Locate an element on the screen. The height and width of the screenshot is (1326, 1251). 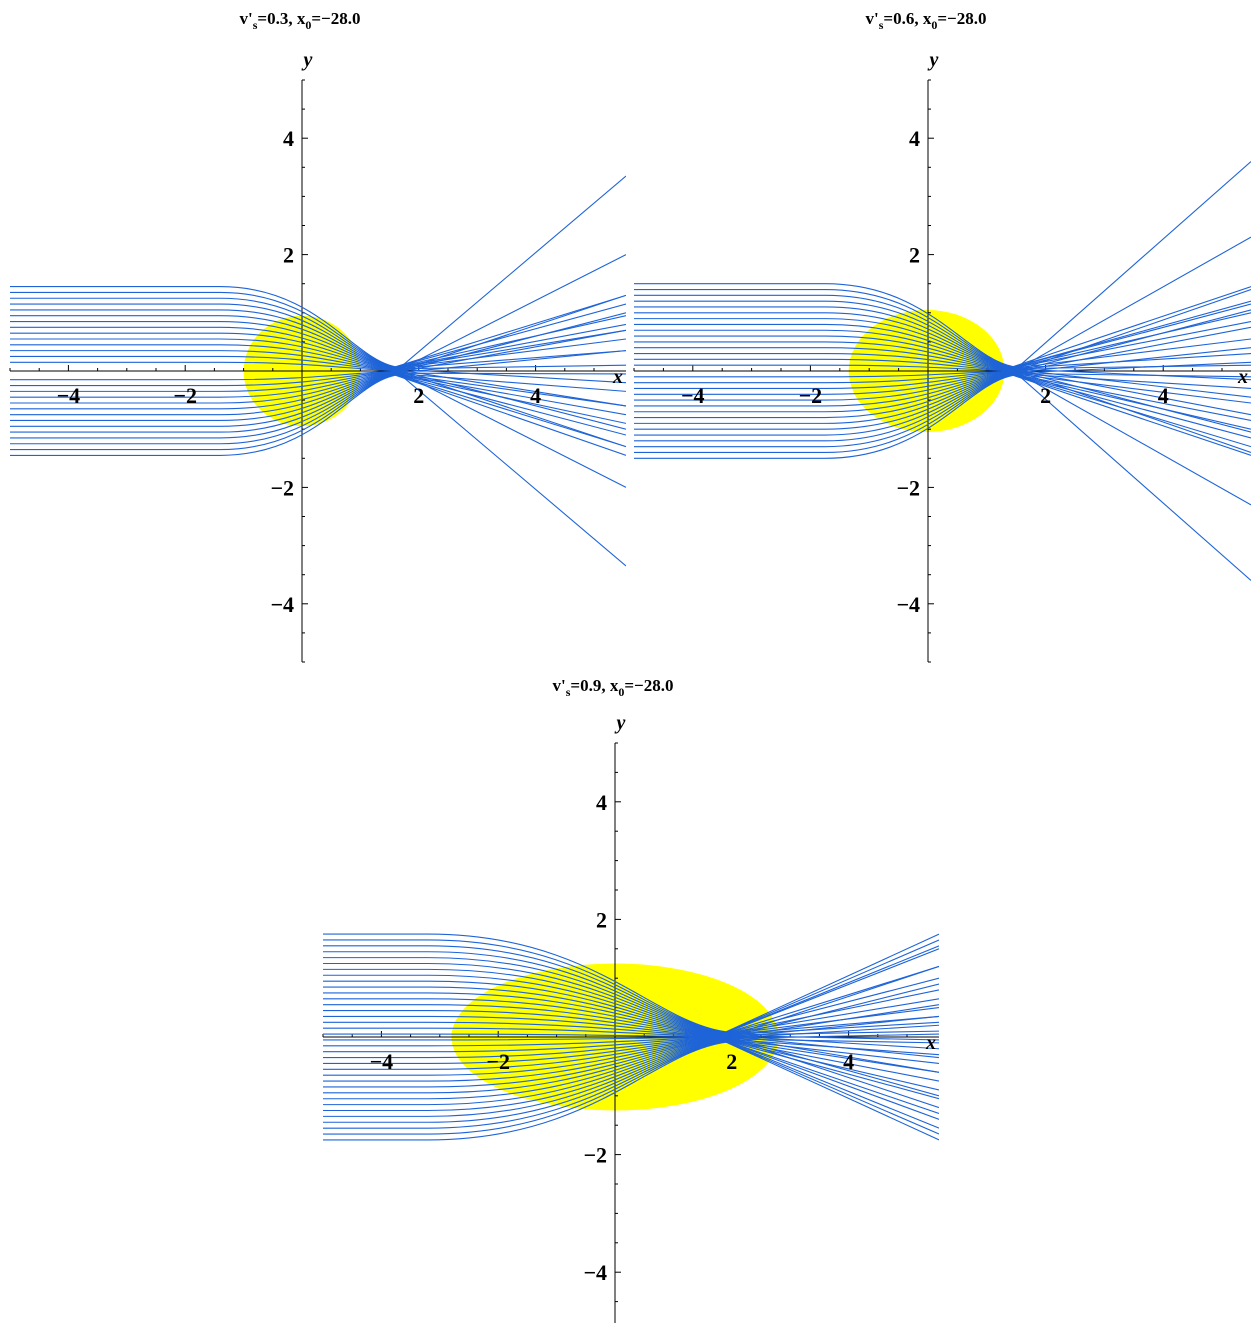
chart-title: v's=0.3, x0=−28.0 is located at coordinates (300, 20).